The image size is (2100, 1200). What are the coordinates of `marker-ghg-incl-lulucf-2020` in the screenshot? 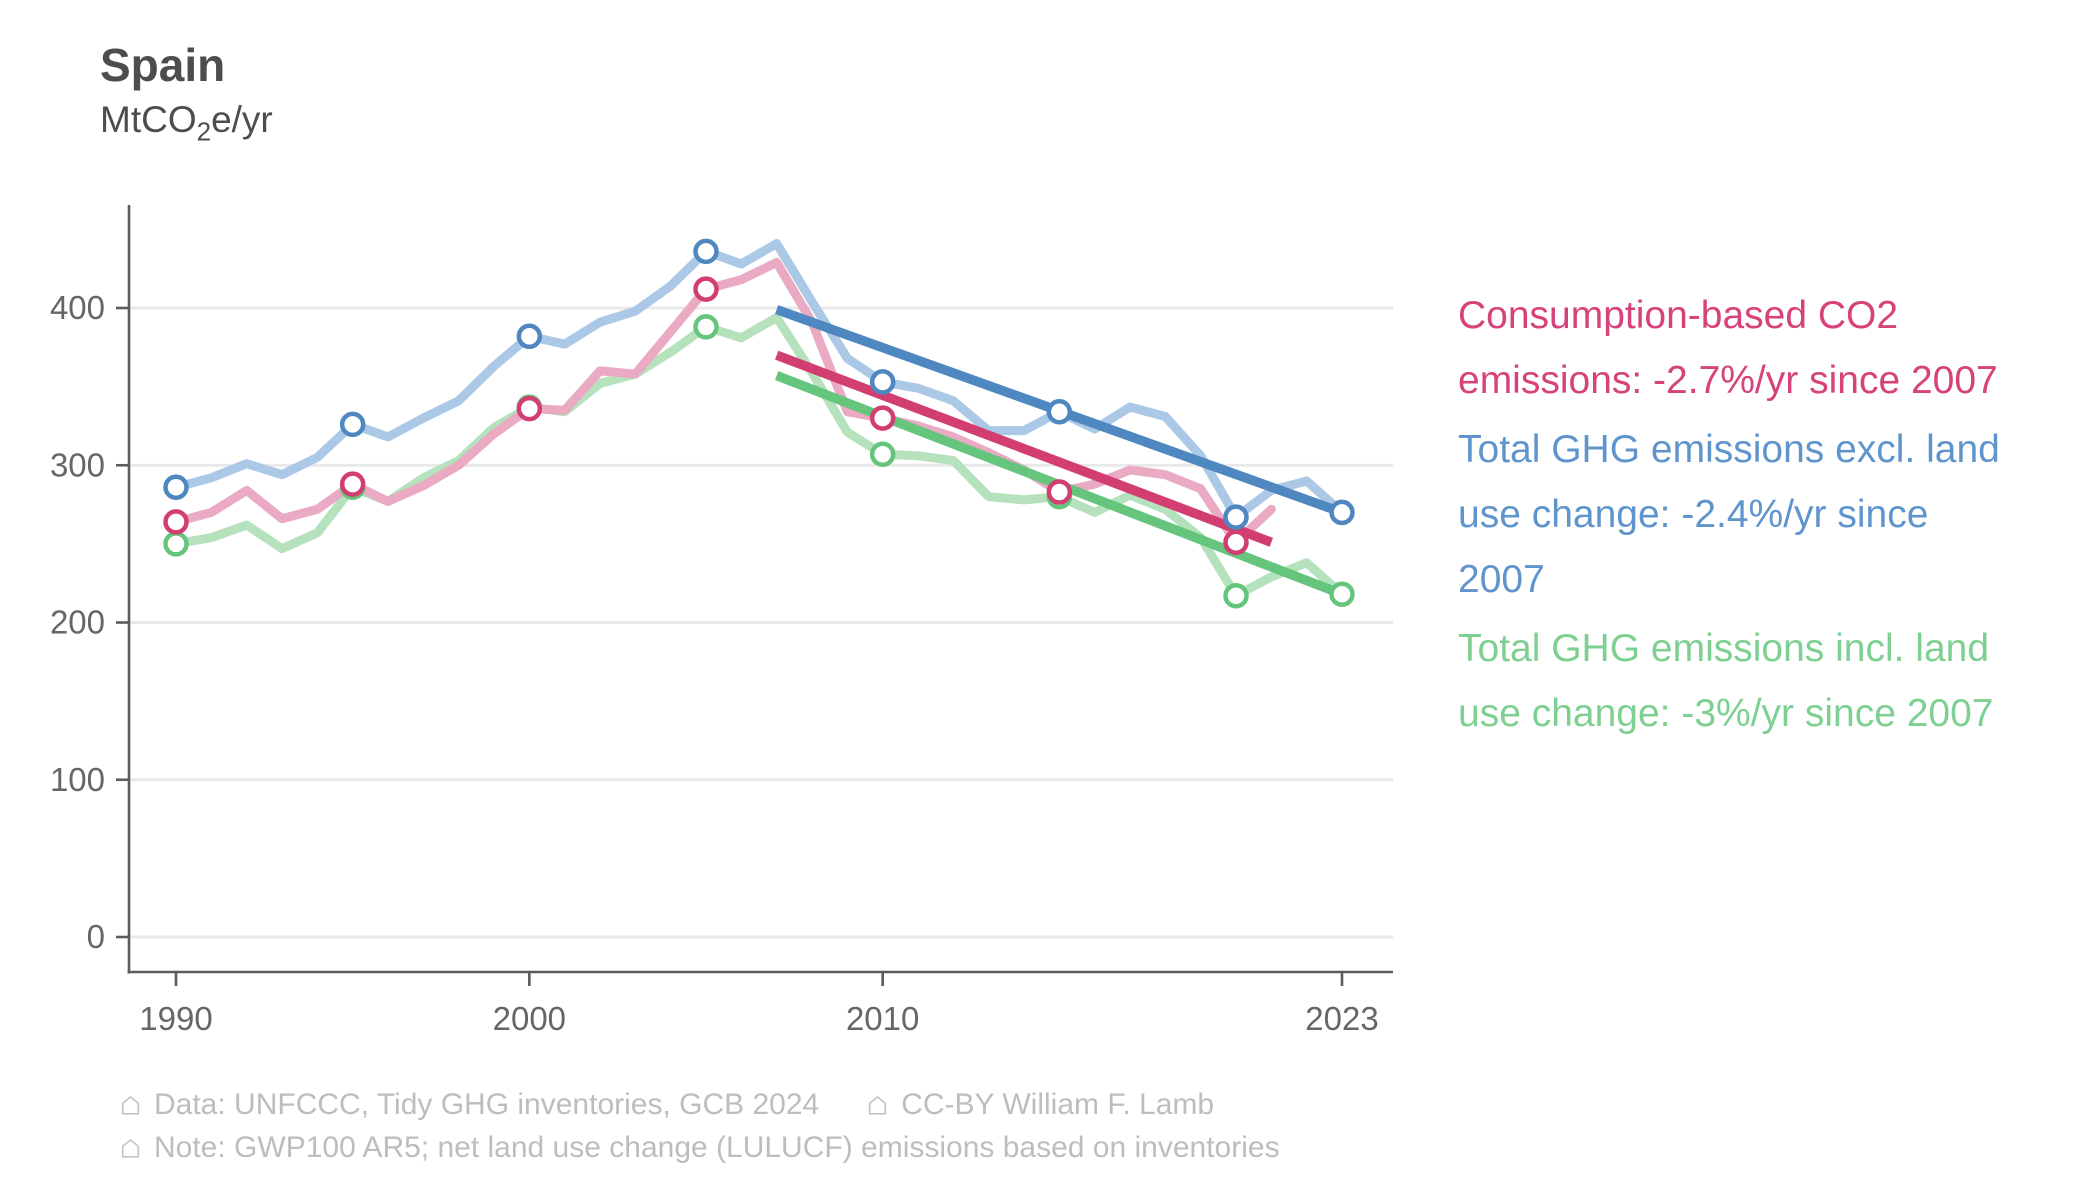 It's located at (1236, 596).